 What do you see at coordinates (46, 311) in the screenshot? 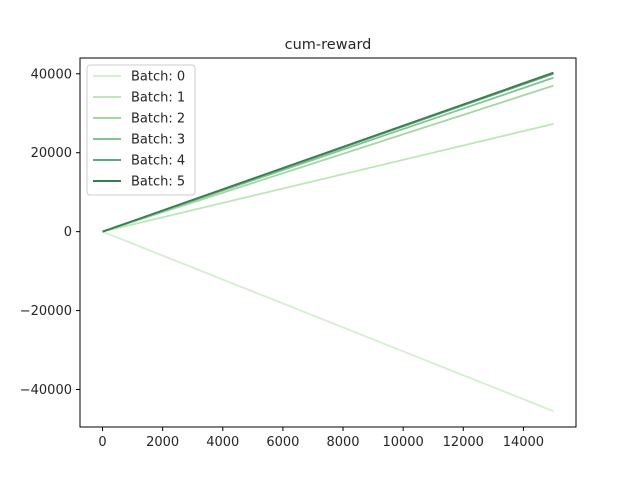
I see `y-tick-label: −20000` at bounding box center [46, 311].